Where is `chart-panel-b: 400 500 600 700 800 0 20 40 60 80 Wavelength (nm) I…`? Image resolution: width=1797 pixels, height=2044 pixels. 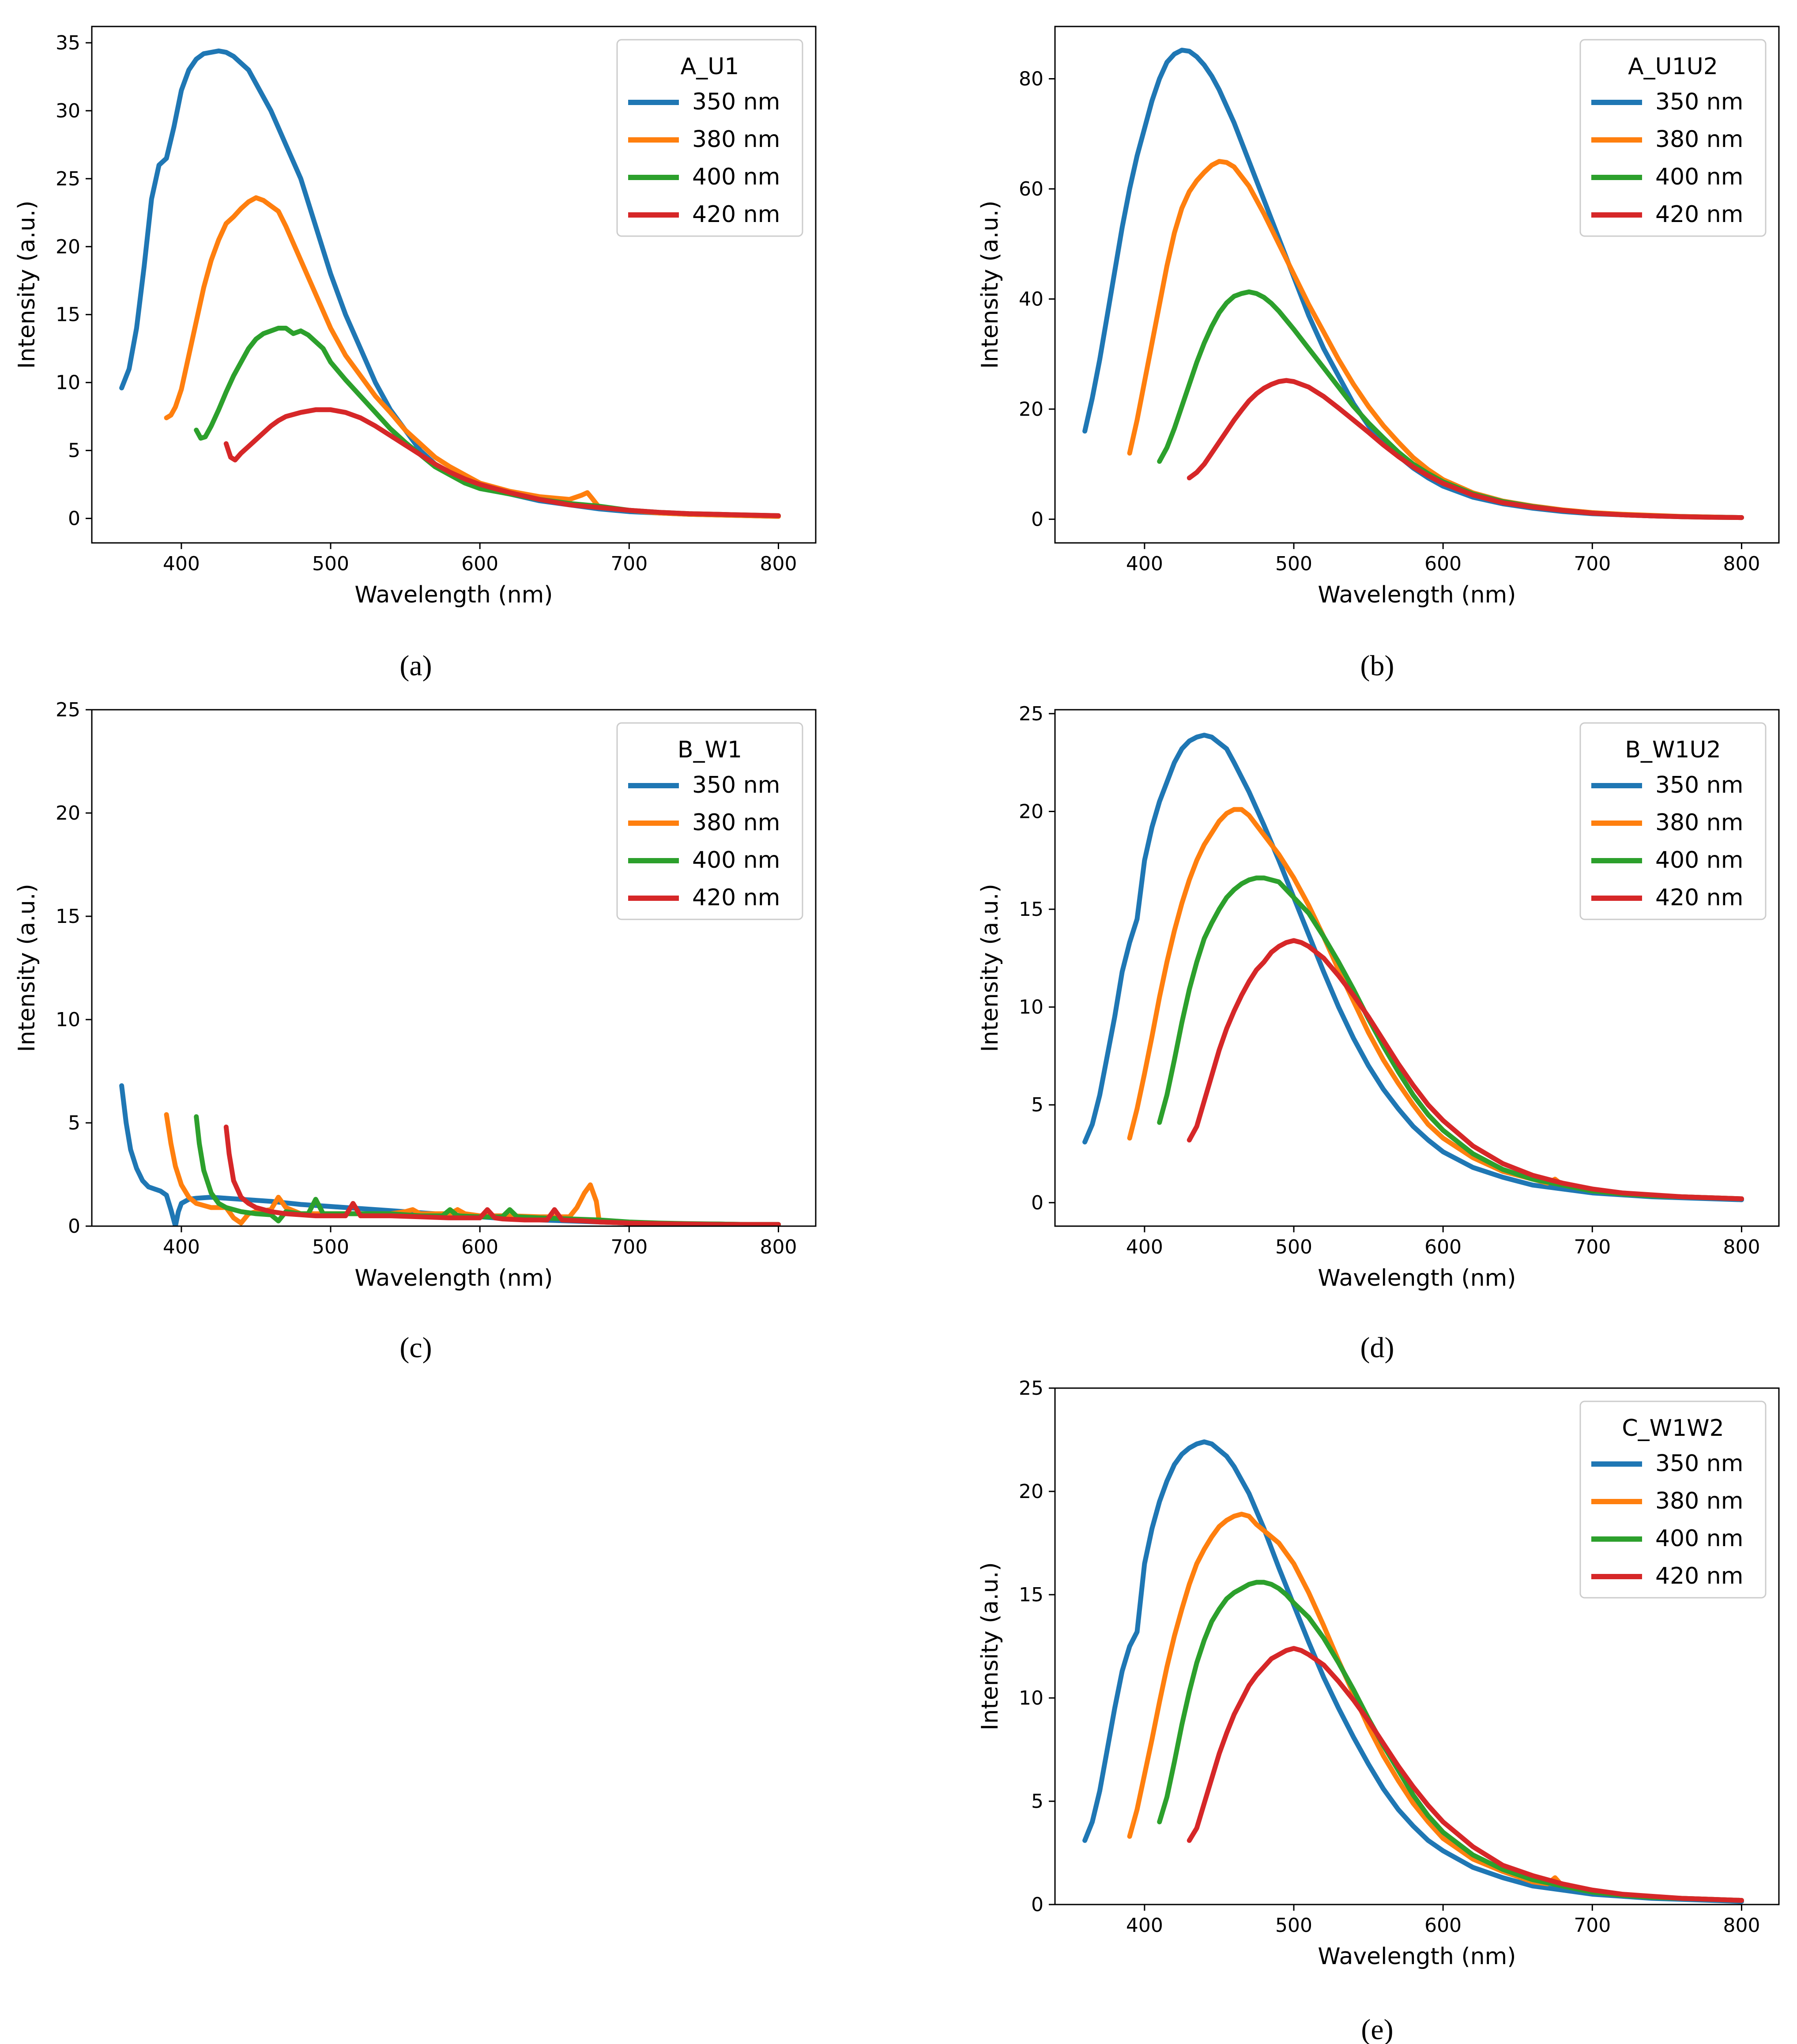 chart-panel-b: 400 500 600 700 800 0 20 40 60 80 Wavelength (nm) I… is located at coordinates (1378, 354).